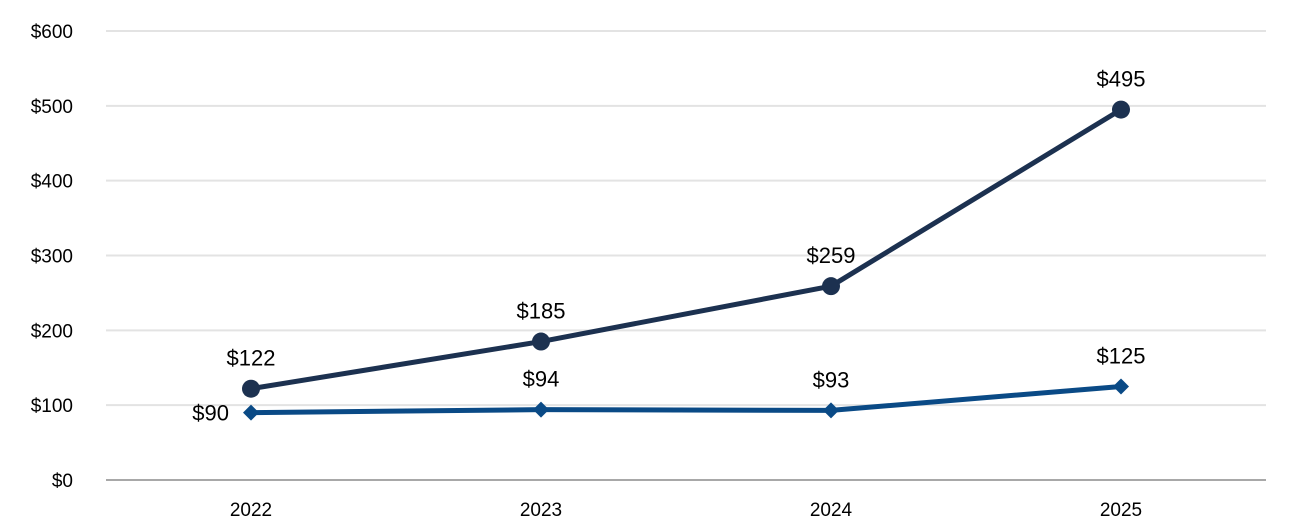  Describe the element at coordinates (52, 107) in the screenshot. I see `y-tick-label: $500` at that location.